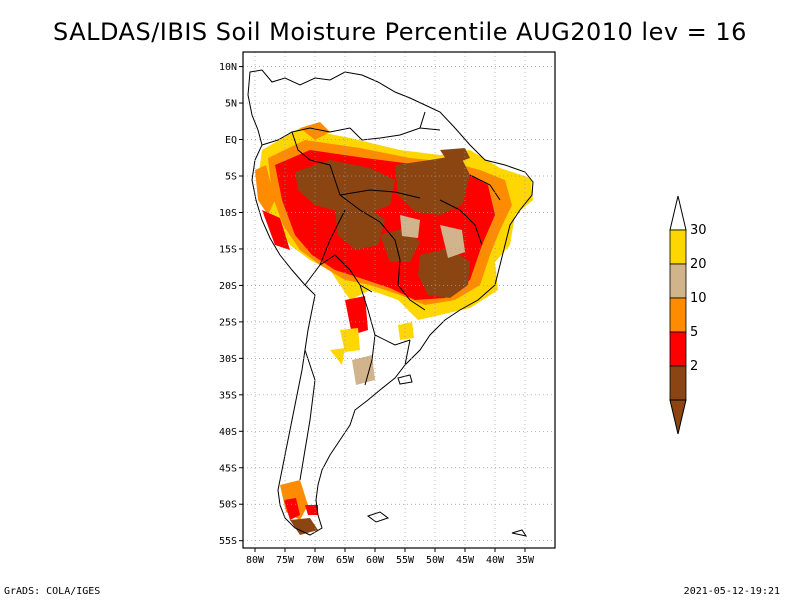  I want to click on lat-tick-label: 10N, so click(228, 67).